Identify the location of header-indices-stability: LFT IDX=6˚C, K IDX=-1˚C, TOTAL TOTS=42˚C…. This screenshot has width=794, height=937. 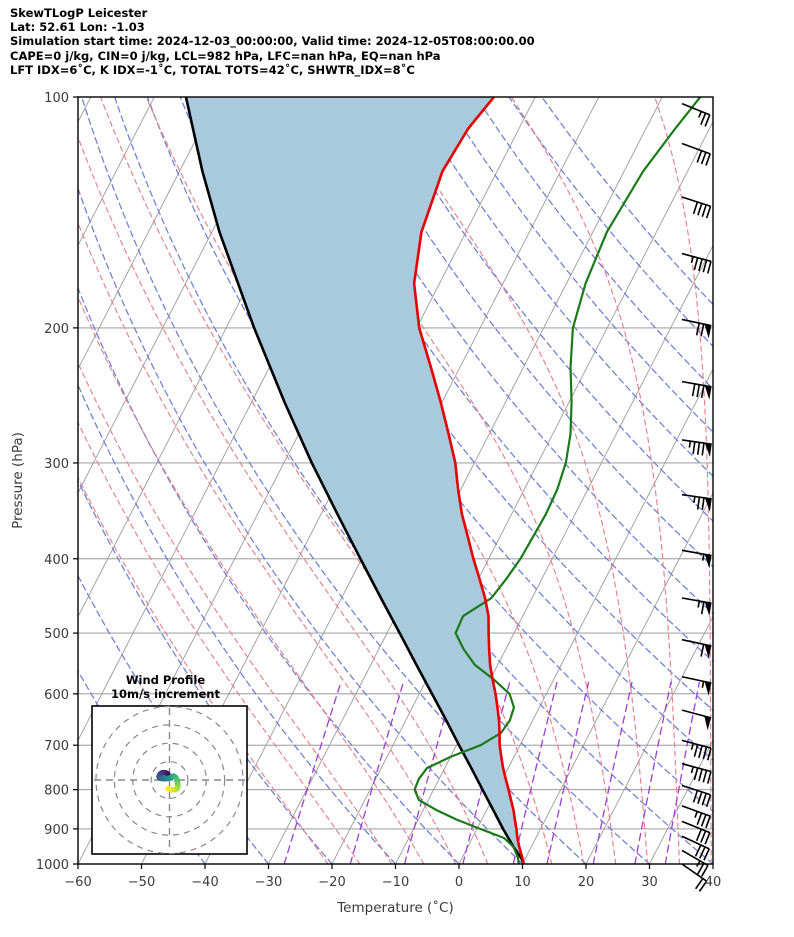
(212, 69).